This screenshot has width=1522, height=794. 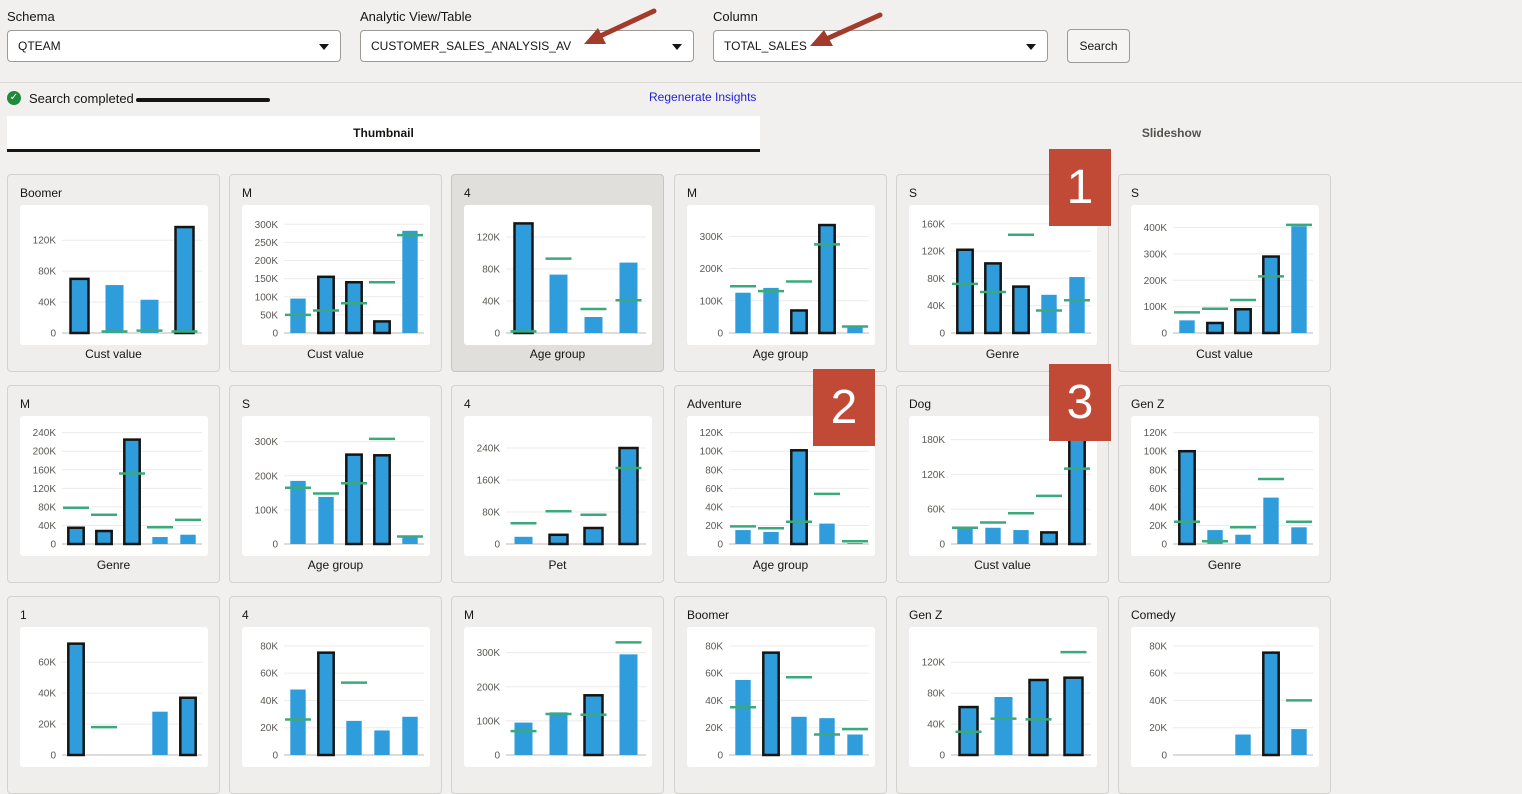 I want to click on bar-chart: 0 40K 80K 120K, so click(x=117, y=282).